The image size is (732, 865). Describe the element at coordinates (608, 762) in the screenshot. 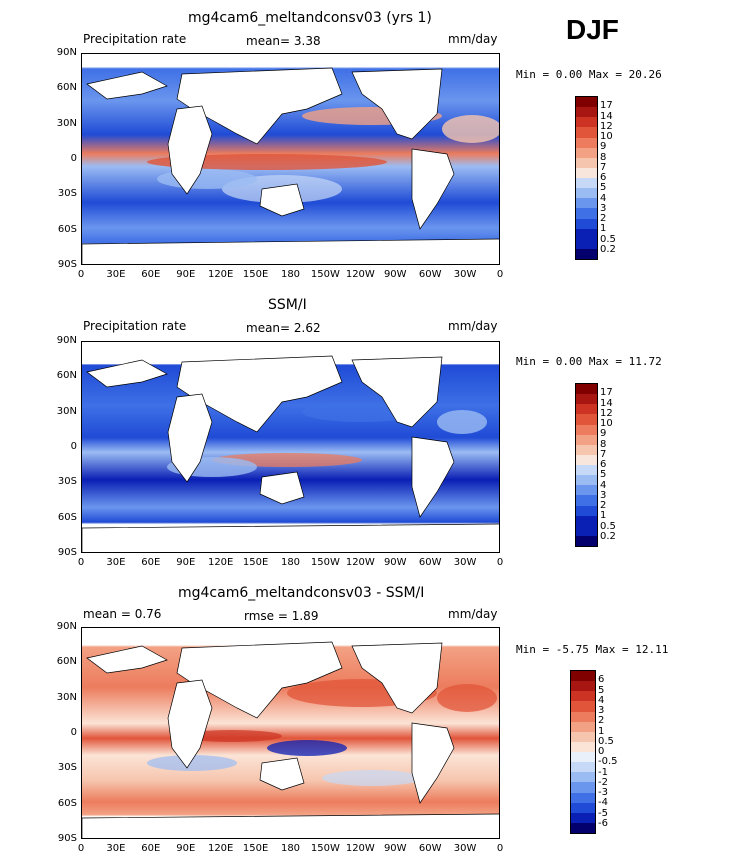

I see `colorbar-tick-label: -0.5` at that location.